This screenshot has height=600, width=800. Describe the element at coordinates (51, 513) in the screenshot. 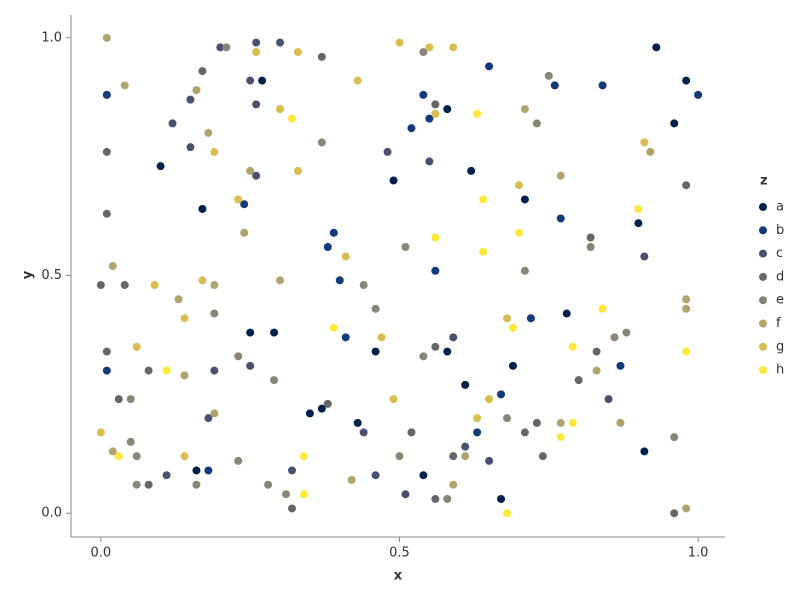

I see `y-tick-label: 0.0` at that location.